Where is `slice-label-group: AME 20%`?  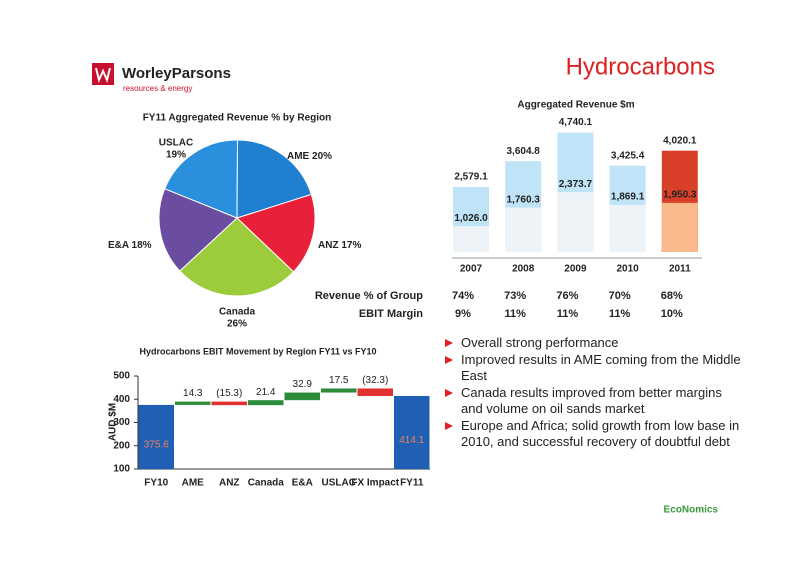
slice-label-group: AME 20% is located at coordinates (309, 156).